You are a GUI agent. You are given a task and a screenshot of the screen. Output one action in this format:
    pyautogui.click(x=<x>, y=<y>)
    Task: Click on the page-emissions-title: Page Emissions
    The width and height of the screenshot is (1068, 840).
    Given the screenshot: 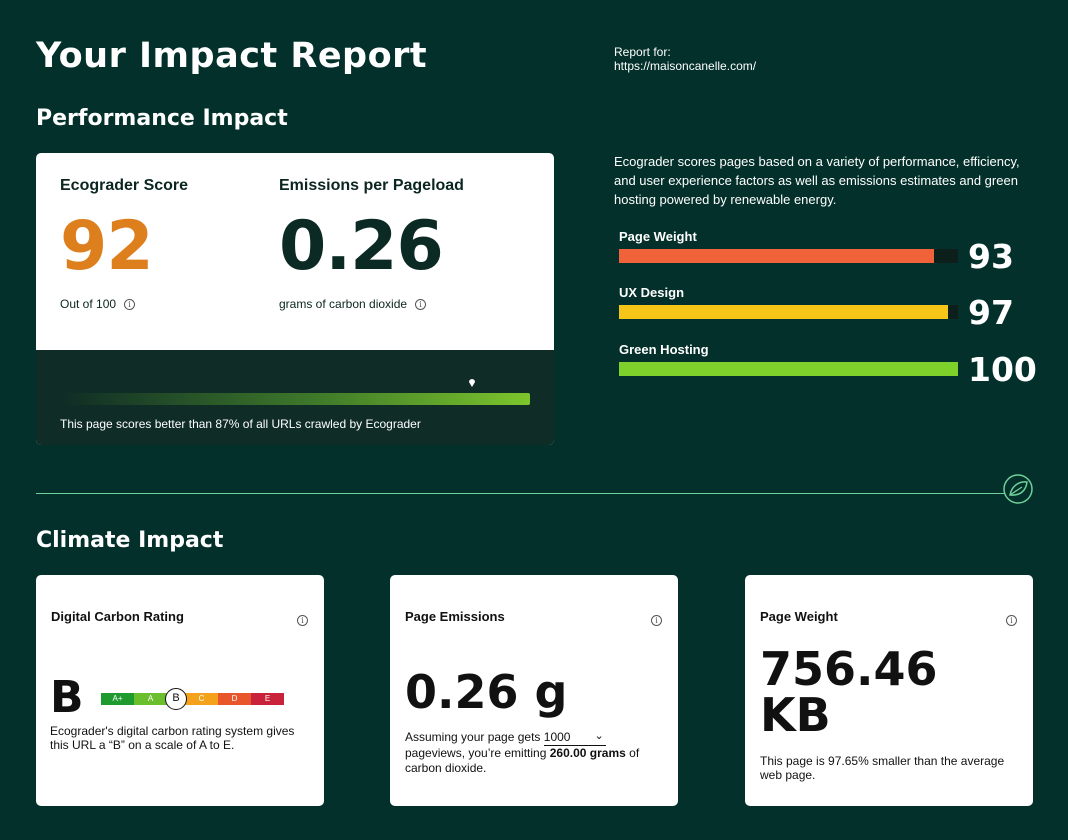 What is the action you would take?
    pyautogui.click(x=455, y=616)
    